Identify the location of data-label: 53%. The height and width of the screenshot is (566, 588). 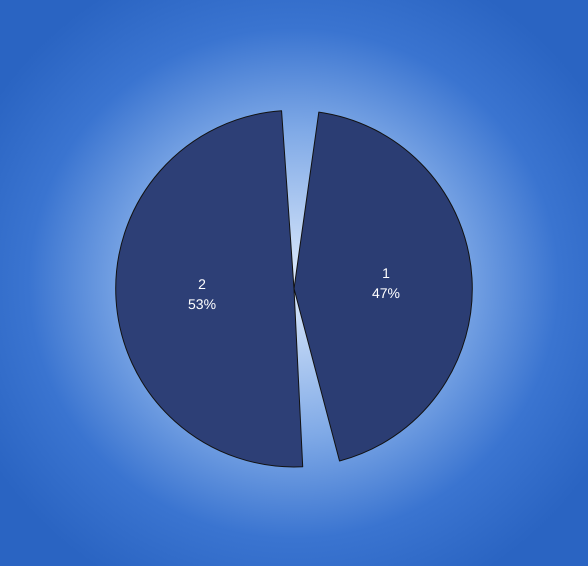
(202, 304).